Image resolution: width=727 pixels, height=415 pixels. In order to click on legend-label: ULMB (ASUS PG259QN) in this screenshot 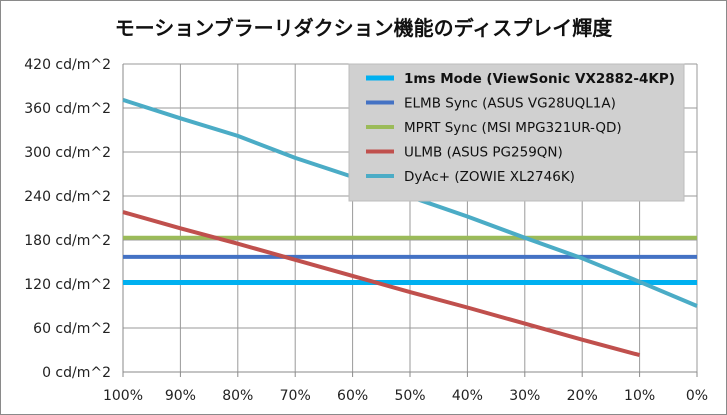, I will do `click(483, 153)`.